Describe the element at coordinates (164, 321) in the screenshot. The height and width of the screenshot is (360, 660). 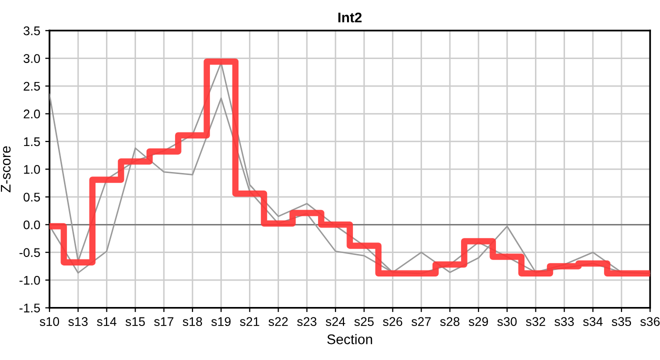
I see `x-tick-label: s17` at that location.